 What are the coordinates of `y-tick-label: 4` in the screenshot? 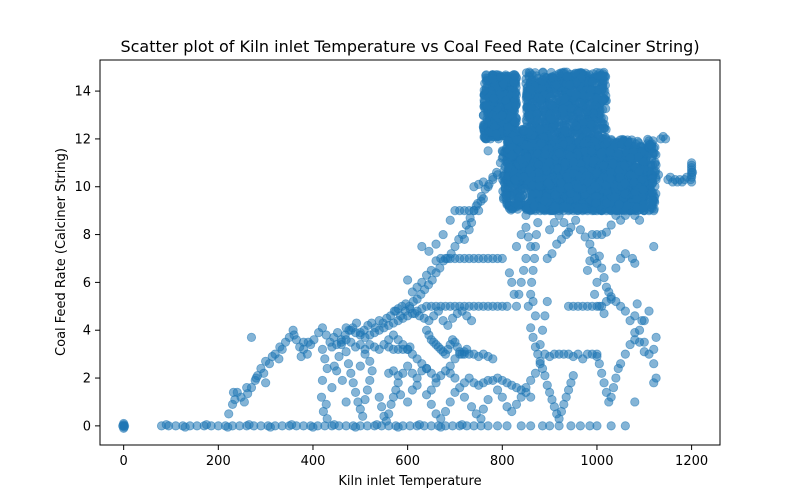 It's located at (87, 331).